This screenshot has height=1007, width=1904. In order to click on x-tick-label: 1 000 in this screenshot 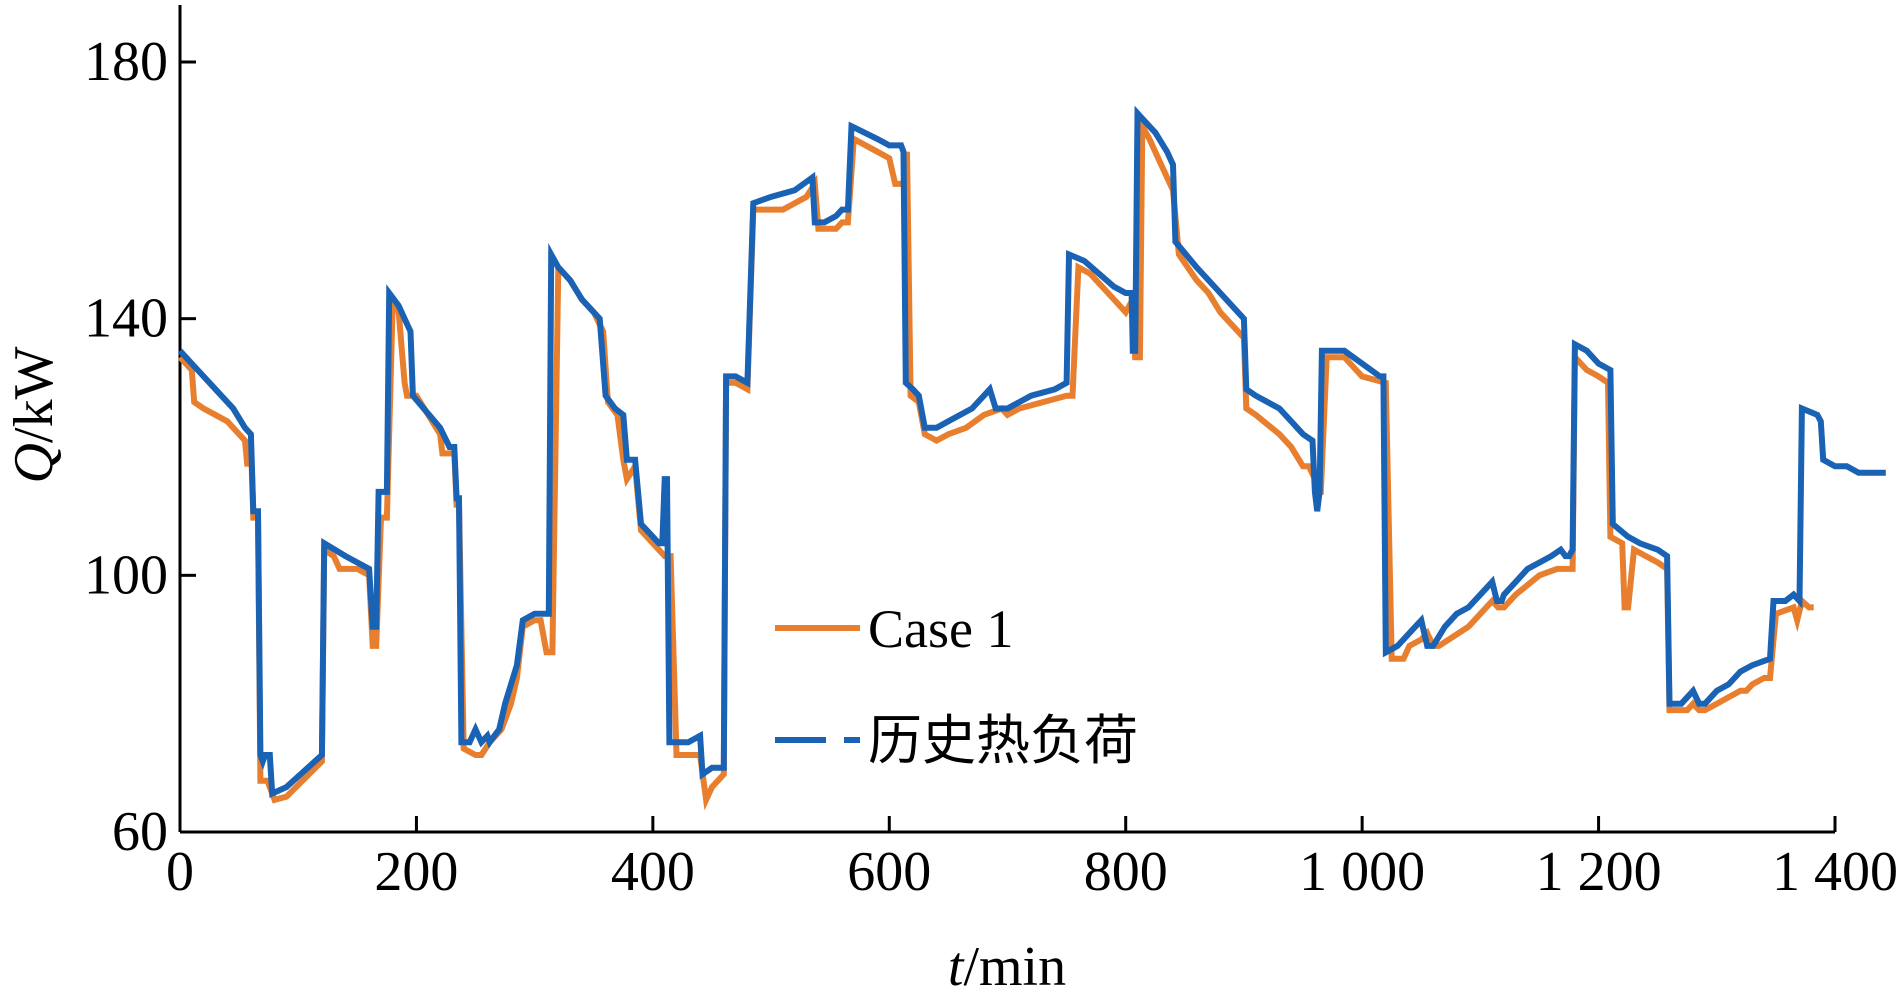, I will do `click(1362, 872)`.